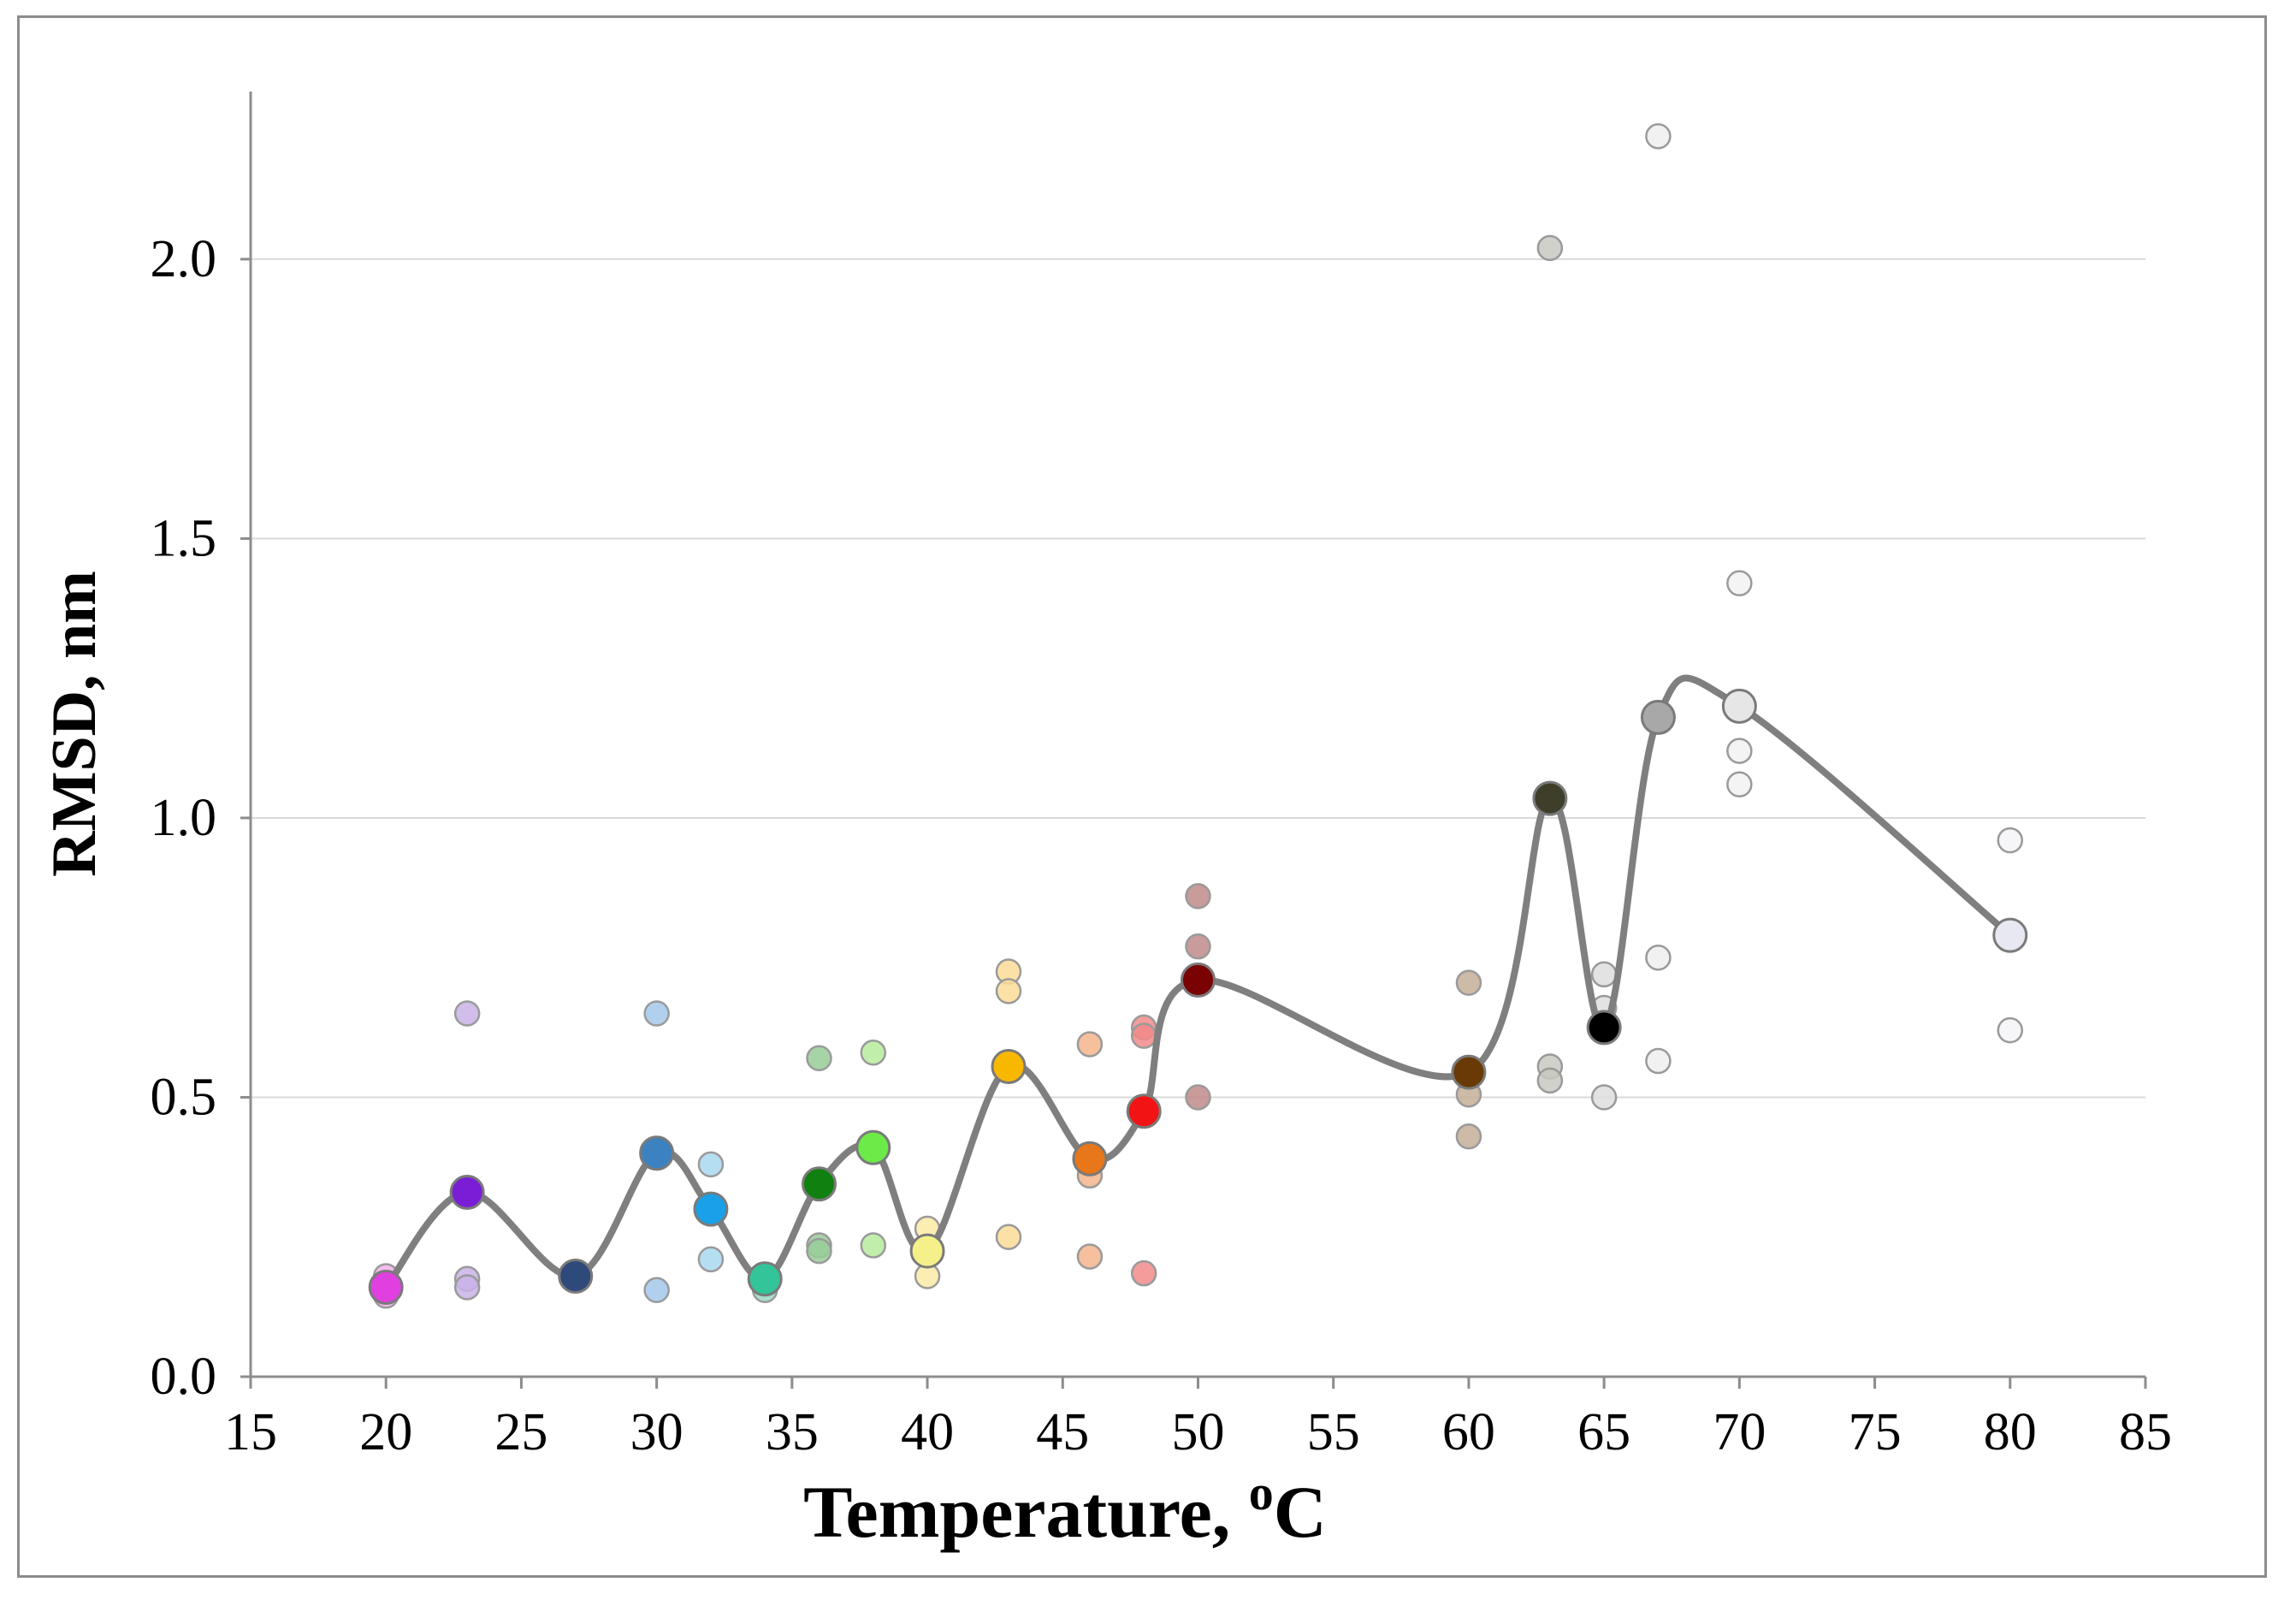  Describe the element at coordinates (1062, 1432) in the screenshot. I see `x-tick-label: 45` at that location.